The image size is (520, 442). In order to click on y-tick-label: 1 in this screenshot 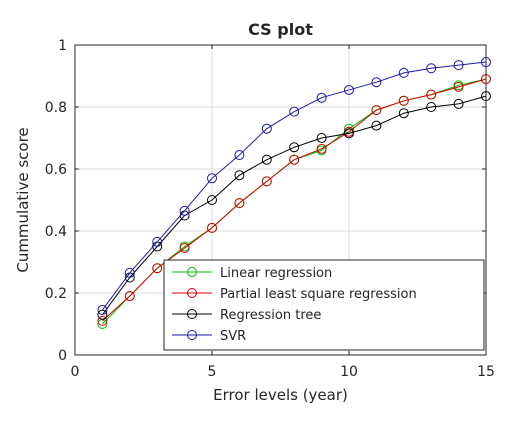, I will do `click(62, 46)`.